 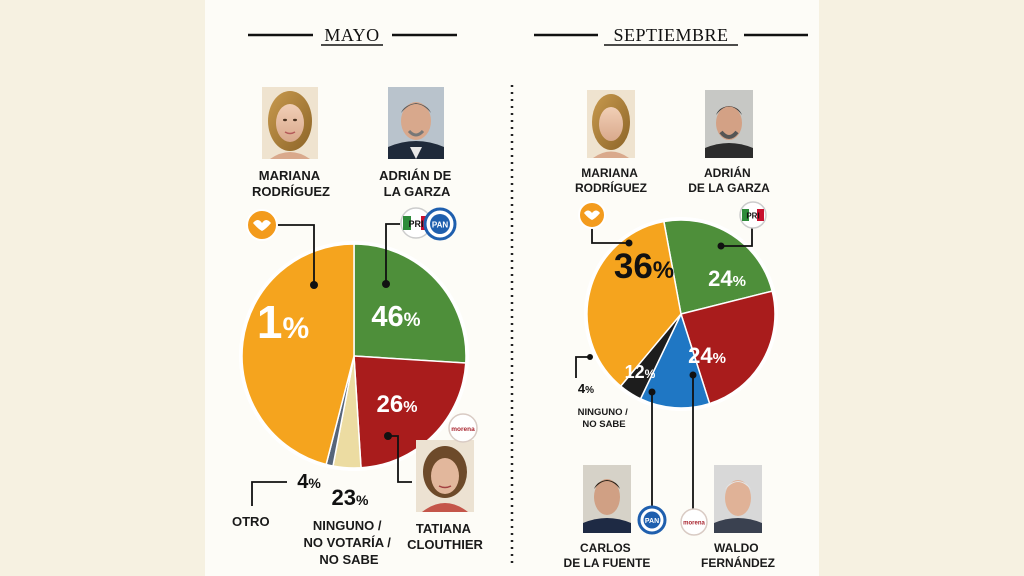 I want to click on slice-waldo-fernandez-septiembre, so click(x=728, y=347).